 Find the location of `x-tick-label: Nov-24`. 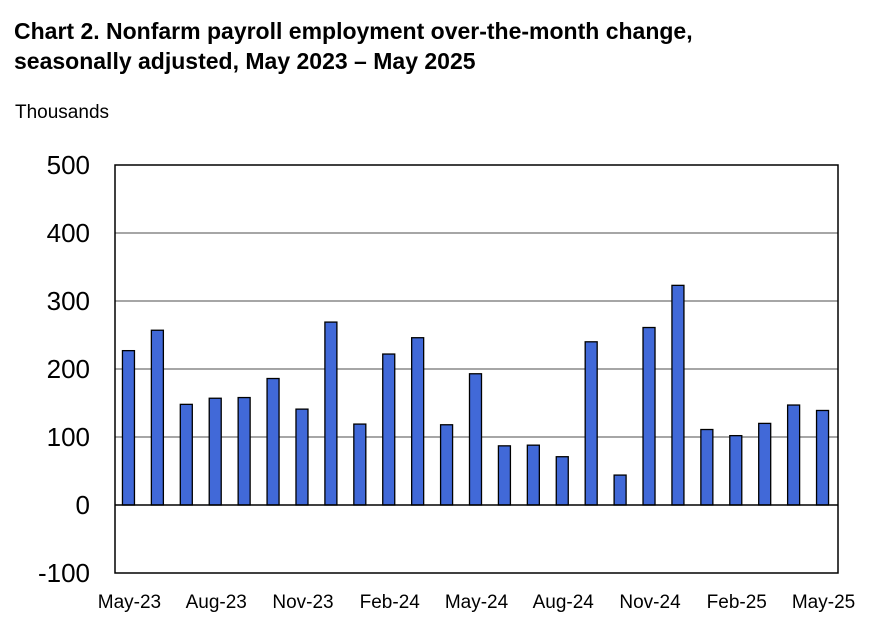

x-tick-label: Nov-24 is located at coordinates (650, 602).